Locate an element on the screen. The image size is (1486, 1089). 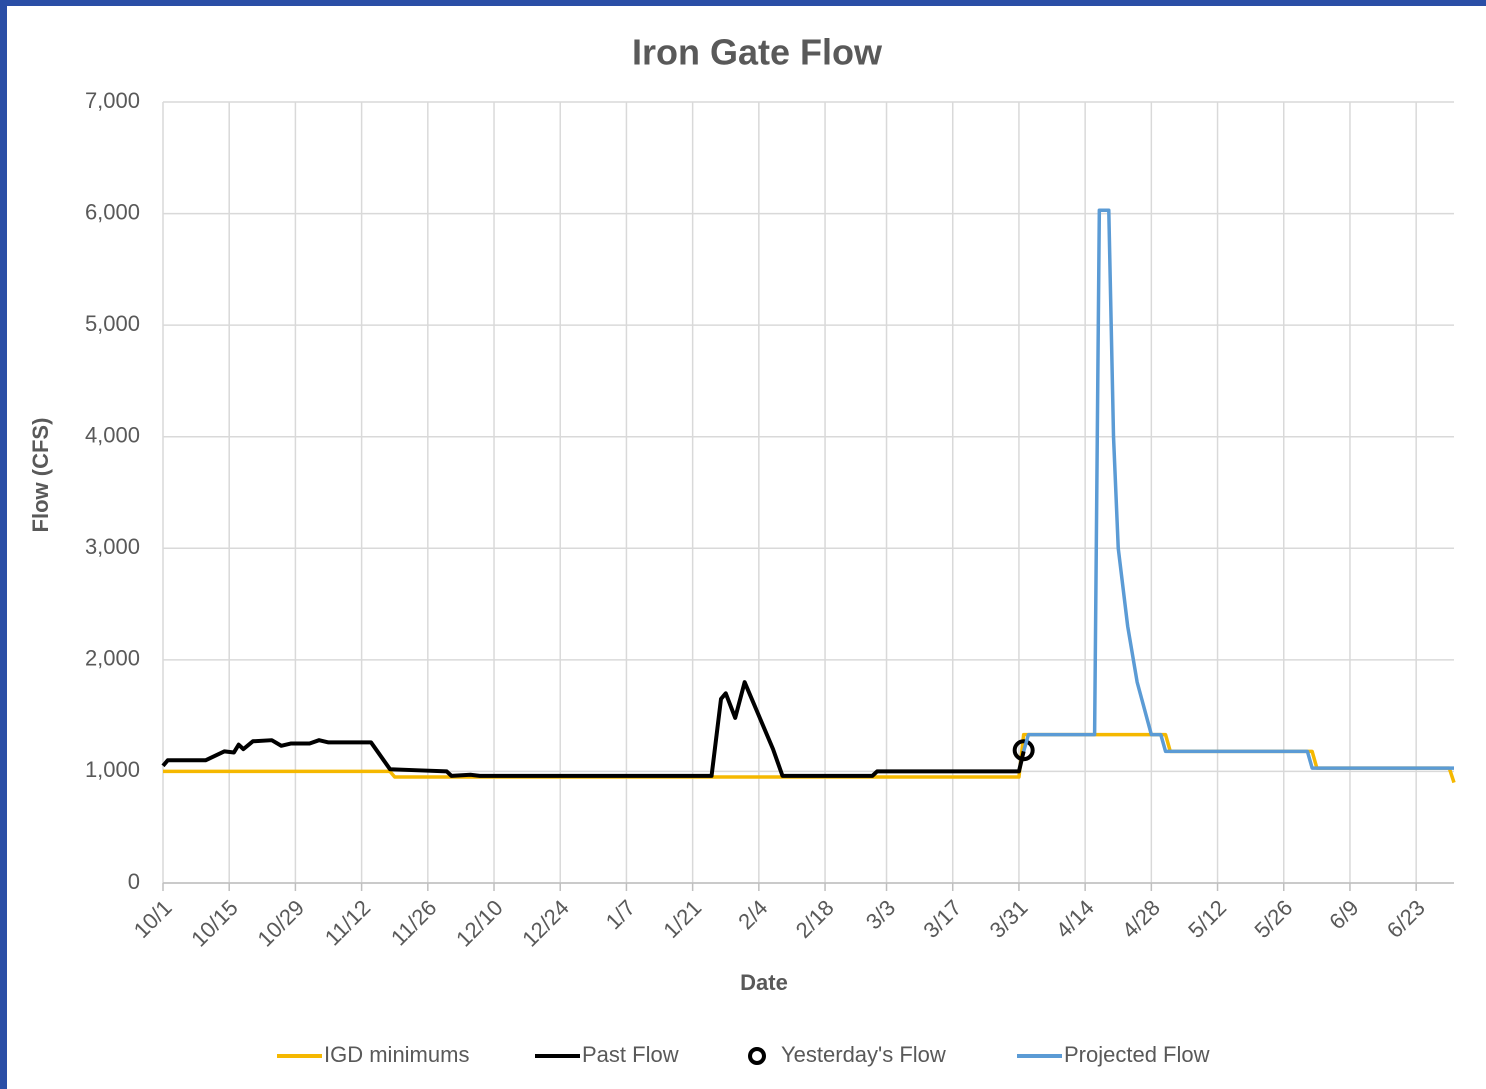
x-tick-label: 2/18 is located at coordinates (815, 919).